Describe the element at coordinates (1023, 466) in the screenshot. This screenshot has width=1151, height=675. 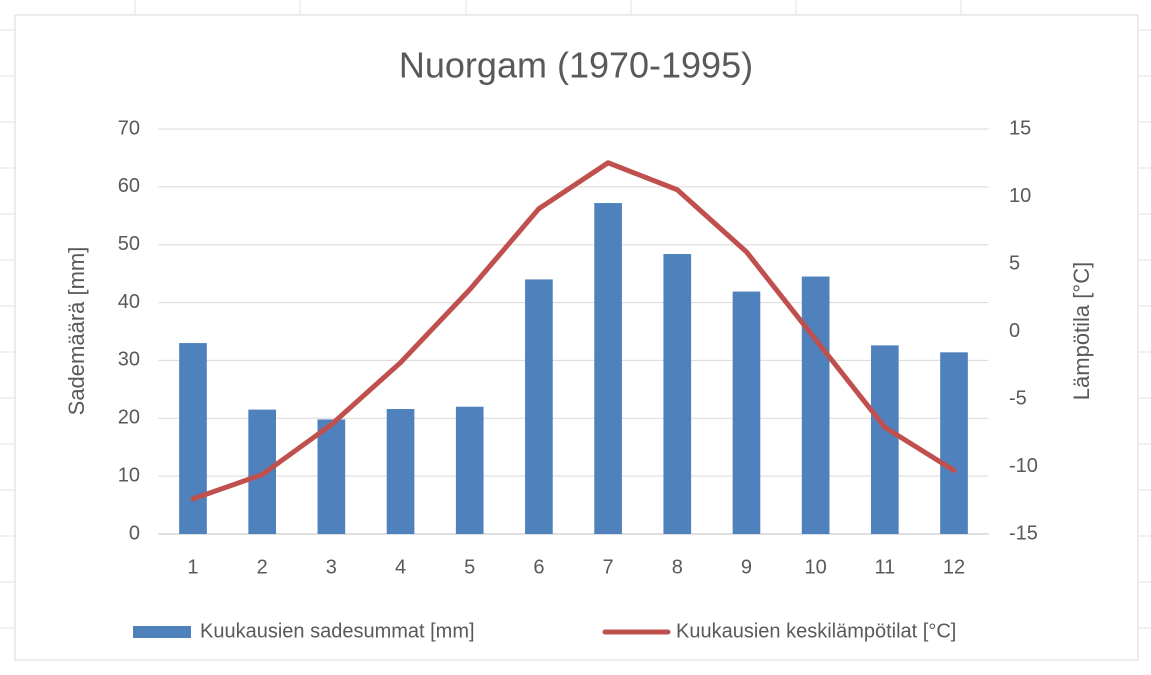
I see `y2-tick-label: -10` at that location.